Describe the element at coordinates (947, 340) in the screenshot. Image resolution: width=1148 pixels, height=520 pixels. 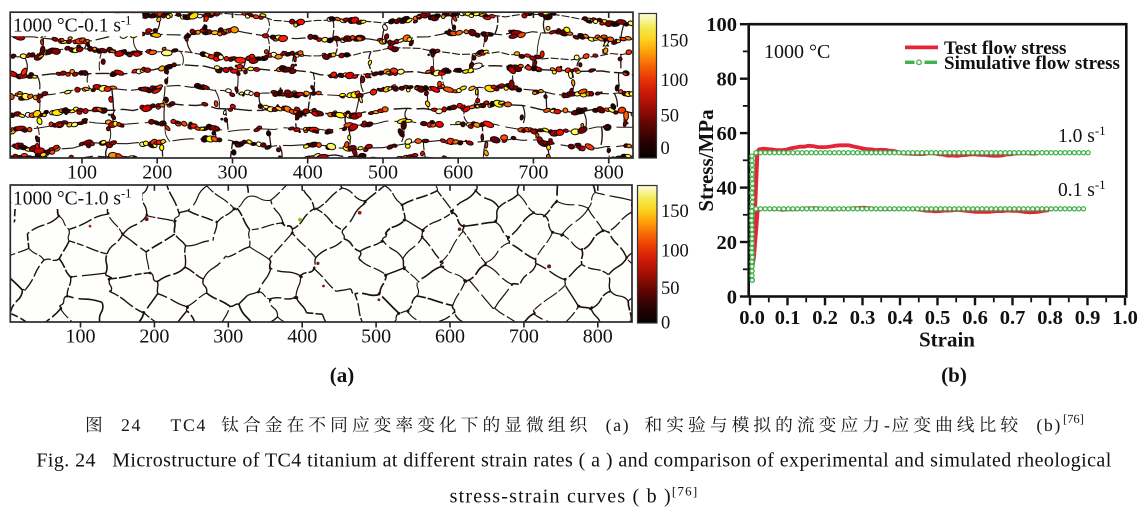
I see `svg-text: Strain` at that location.